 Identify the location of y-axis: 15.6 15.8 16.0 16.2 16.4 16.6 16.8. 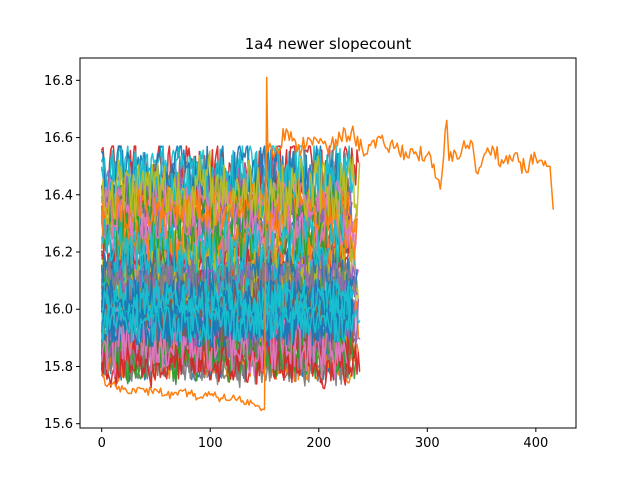
(62, 253).